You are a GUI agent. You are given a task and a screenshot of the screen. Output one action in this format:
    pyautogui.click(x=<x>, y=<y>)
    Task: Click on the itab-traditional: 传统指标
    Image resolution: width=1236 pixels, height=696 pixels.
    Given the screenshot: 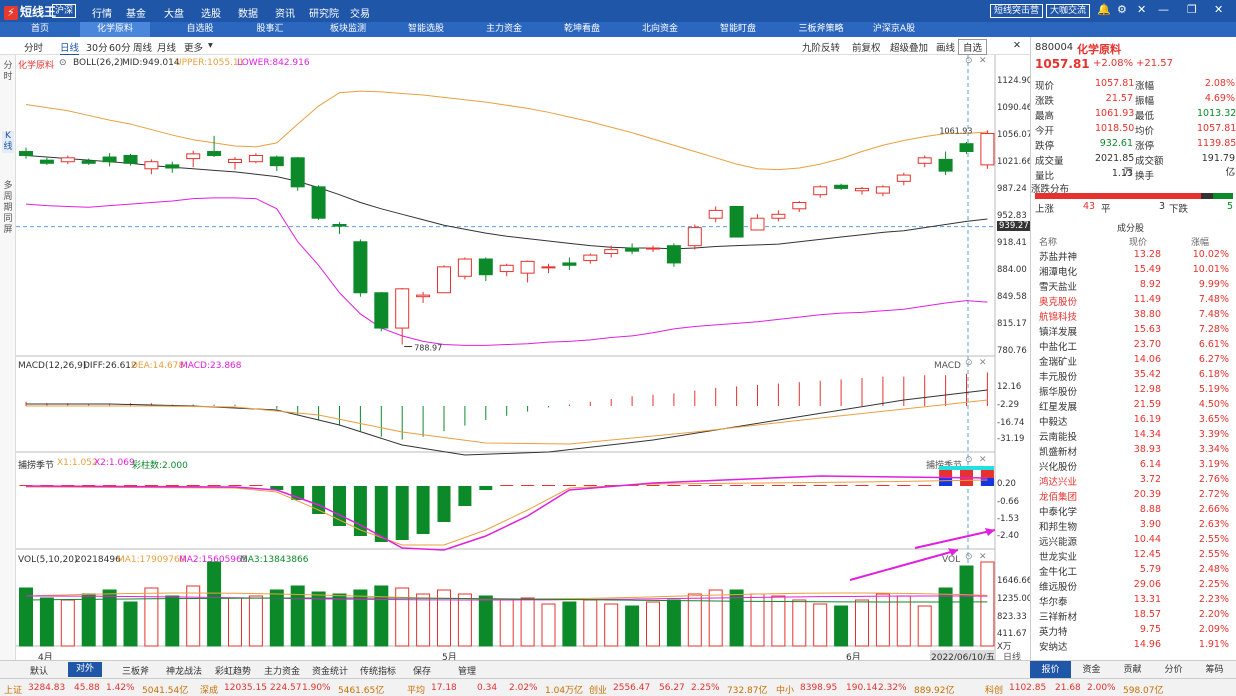 What is the action you would take?
    pyautogui.click(x=378, y=672)
    